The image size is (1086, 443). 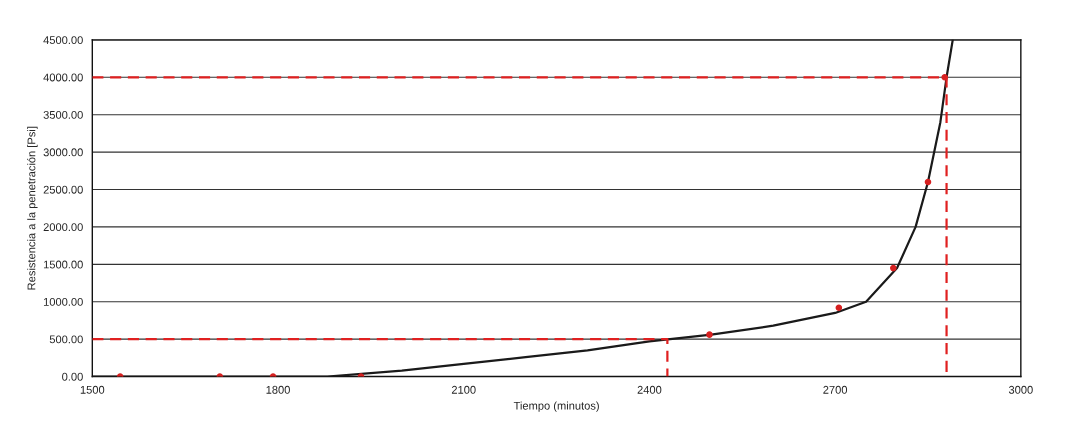 What do you see at coordinates (63, 264) in the screenshot?
I see `y-tick-label: 1500.00` at bounding box center [63, 264].